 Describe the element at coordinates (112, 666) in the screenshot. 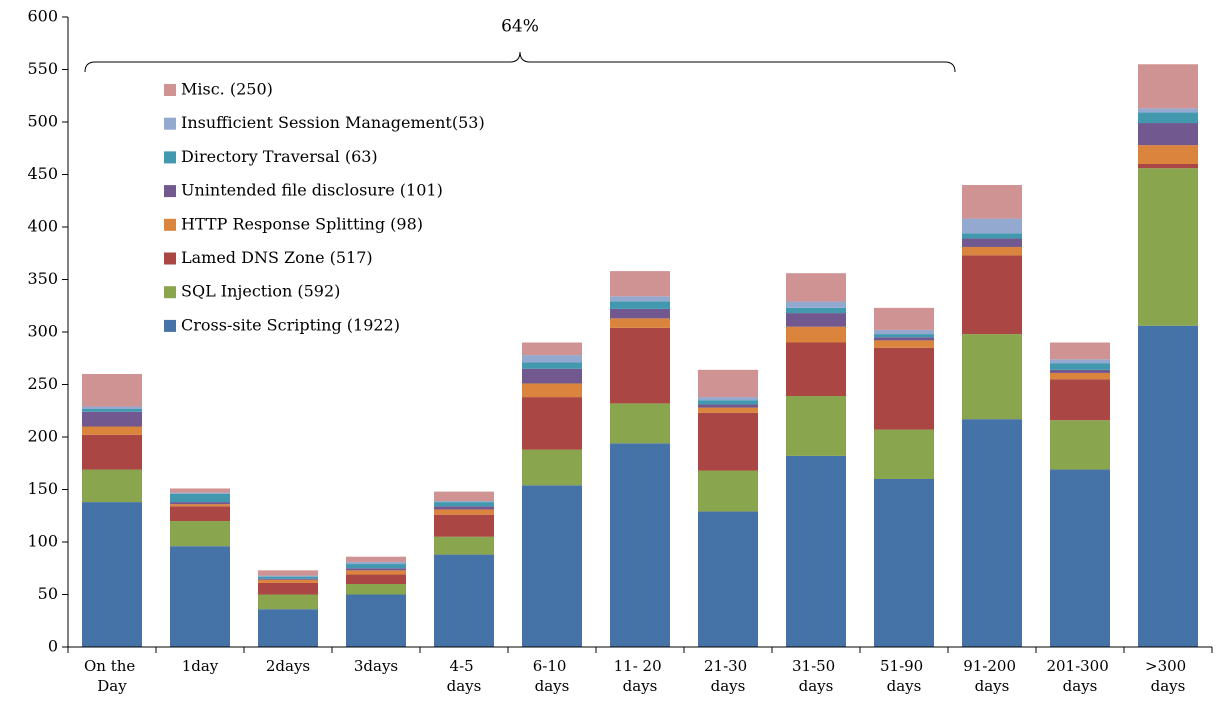

I see `label-line: On the` at that location.